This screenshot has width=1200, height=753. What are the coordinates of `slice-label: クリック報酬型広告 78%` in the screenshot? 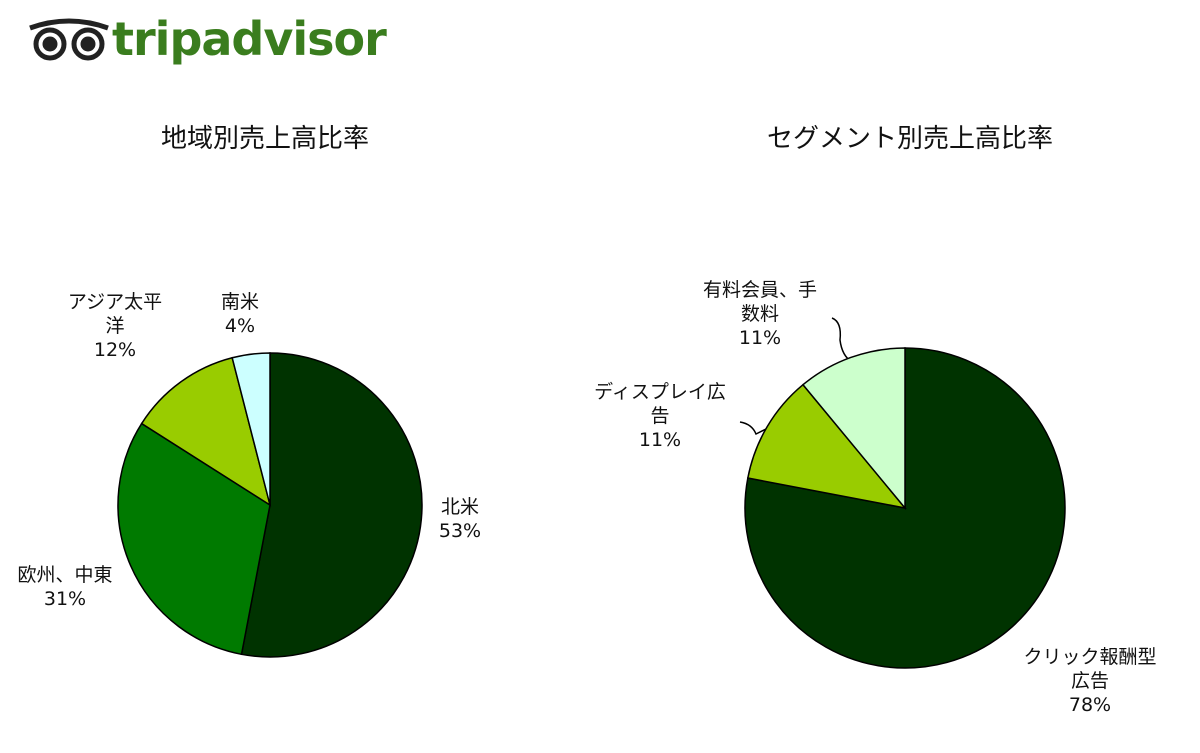 It's located at (1090, 681).